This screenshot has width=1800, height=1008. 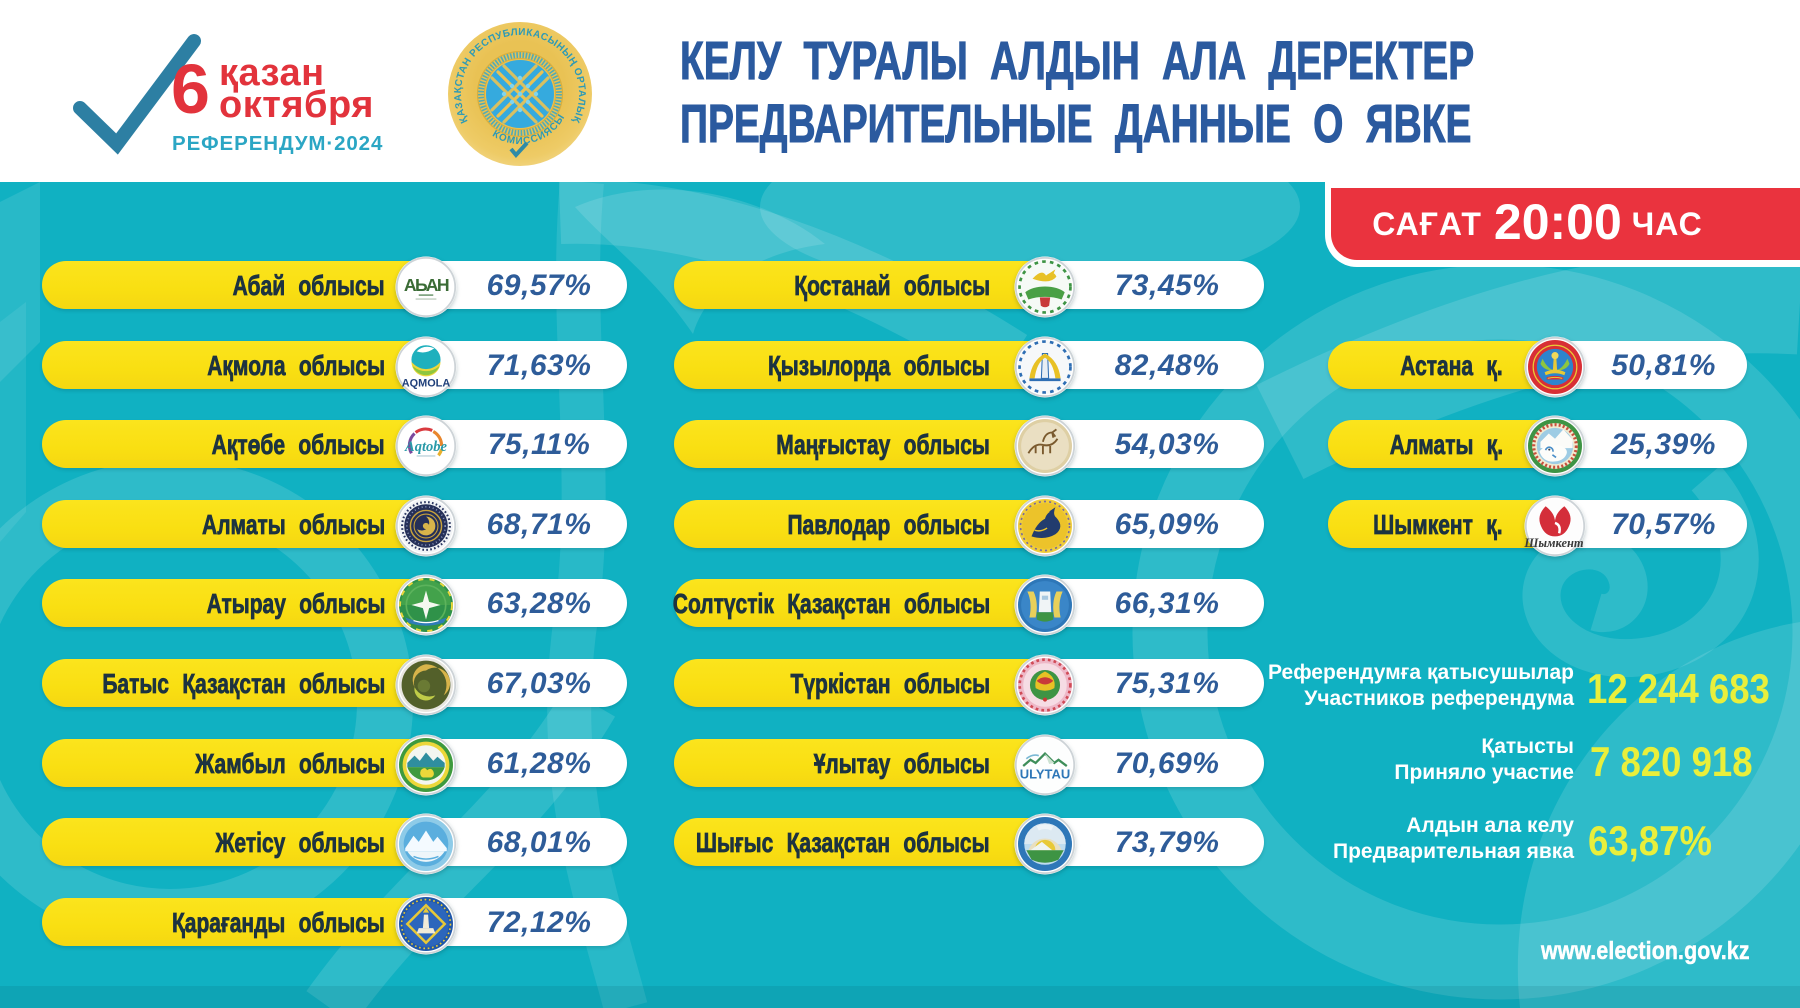 I want to click on svg-text: ULYTAU, so click(x=1045, y=774).